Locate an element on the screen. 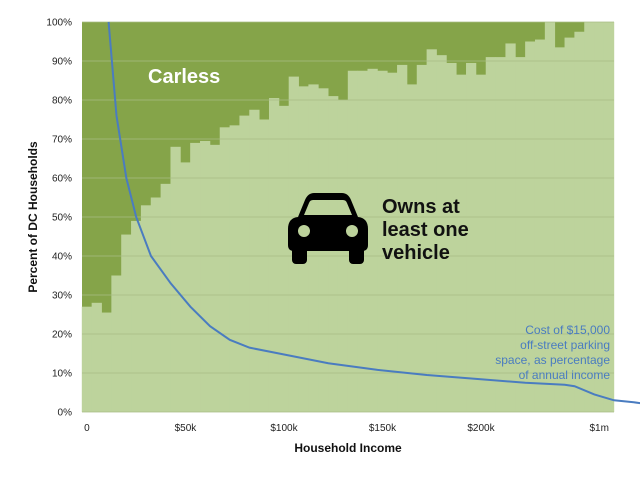 The image size is (640, 480). line-note-4: of annual income is located at coordinates (565, 375).